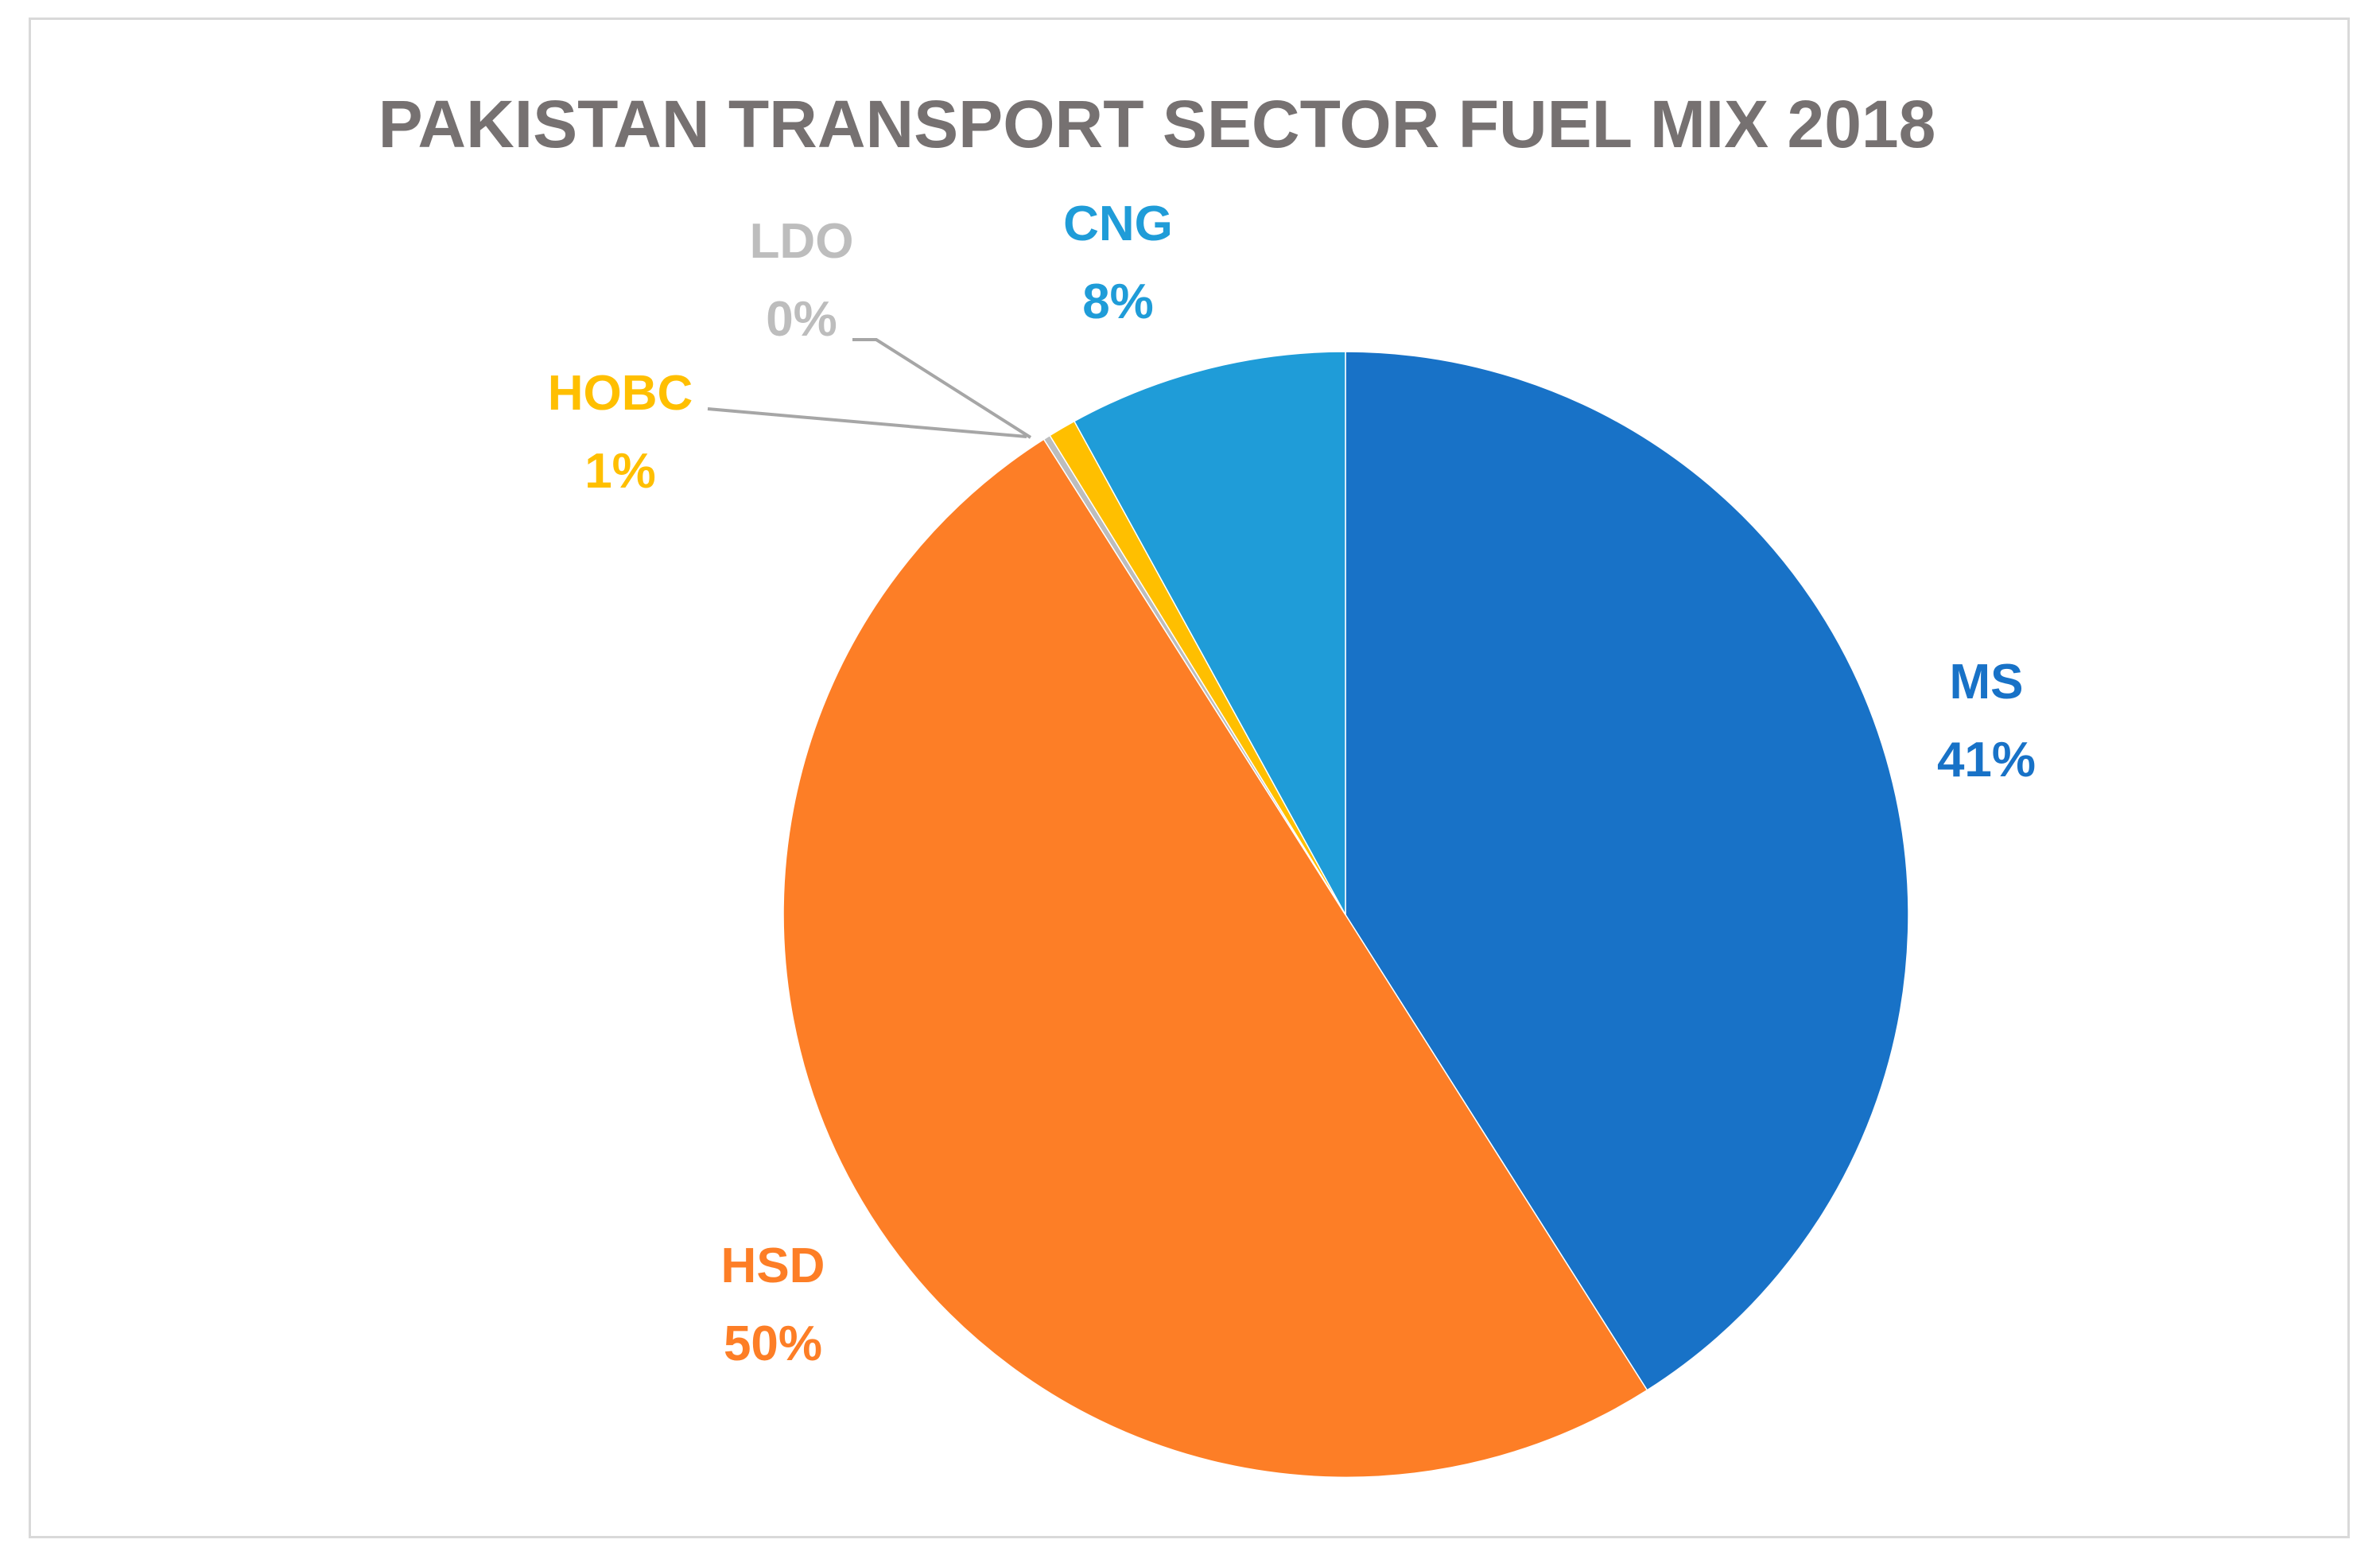 This screenshot has height=1559, width=2380. What do you see at coordinates (802, 241) in the screenshot?
I see `slice-label-name-ldo: LDO` at bounding box center [802, 241].